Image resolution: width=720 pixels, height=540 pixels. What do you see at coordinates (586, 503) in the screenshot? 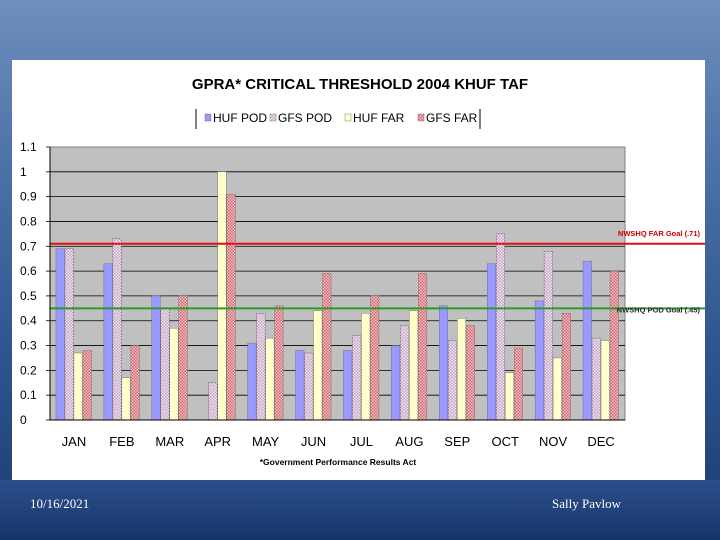
I see `footer-author: Sally Pavlow` at bounding box center [586, 503].